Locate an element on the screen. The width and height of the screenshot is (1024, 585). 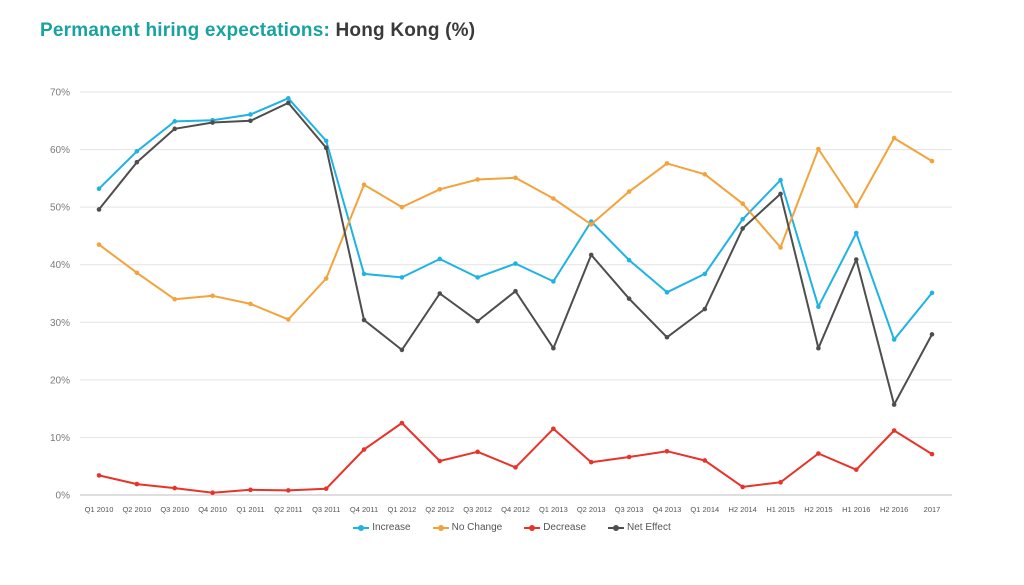
y-tick-label: 20% is located at coordinates (60, 380).